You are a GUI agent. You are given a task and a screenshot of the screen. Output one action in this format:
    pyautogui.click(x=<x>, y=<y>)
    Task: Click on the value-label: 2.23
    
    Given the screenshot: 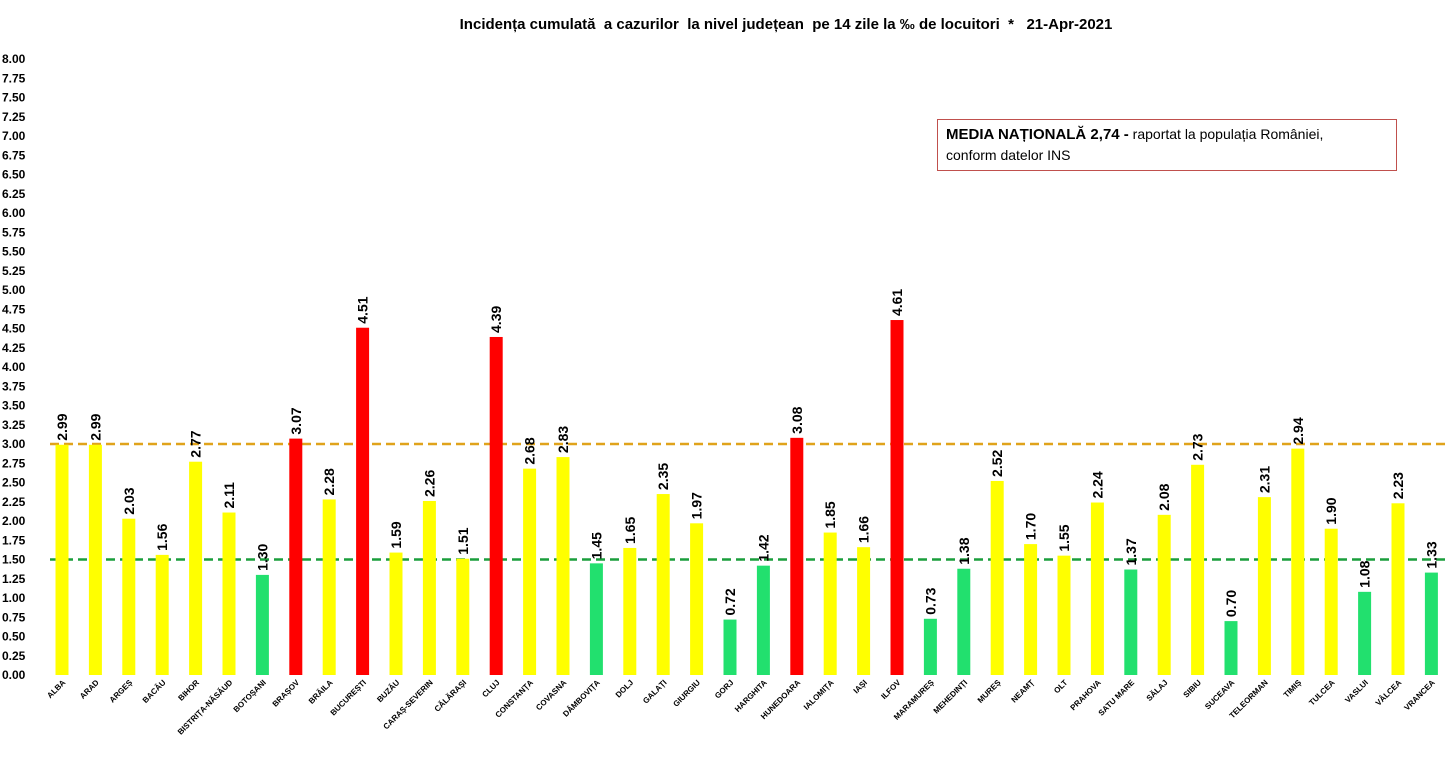 What is the action you would take?
    pyautogui.click(x=1398, y=485)
    